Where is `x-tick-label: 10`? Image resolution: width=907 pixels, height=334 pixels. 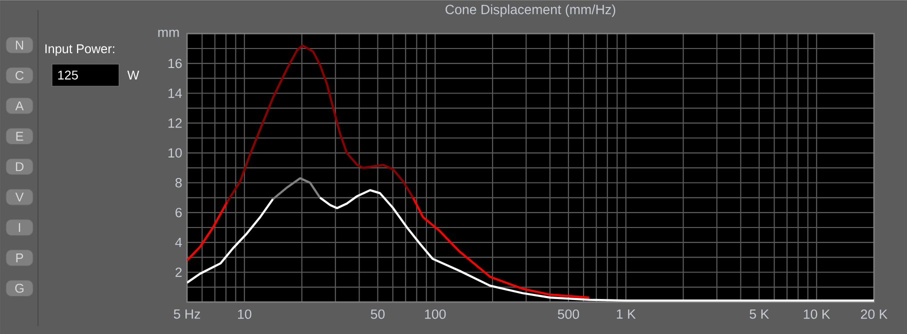
x-tick-label: 10 is located at coordinates (245, 314).